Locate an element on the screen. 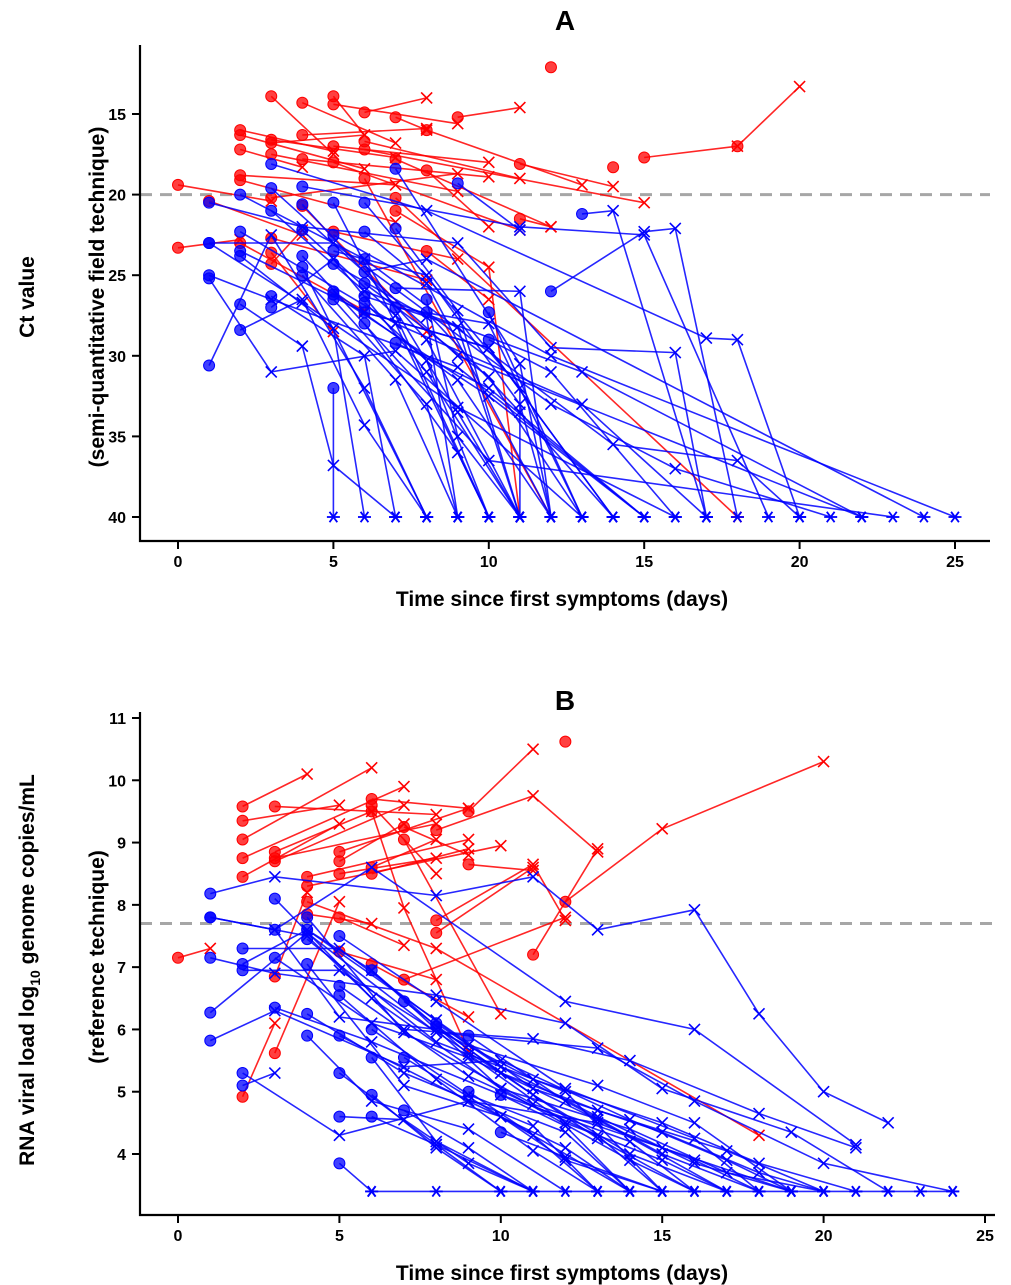 Image resolution: width=1011 pixels, height=1285 pixels. panel-a-x-axis-title: Time since first symptoms (days) is located at coordinates (562, 599).